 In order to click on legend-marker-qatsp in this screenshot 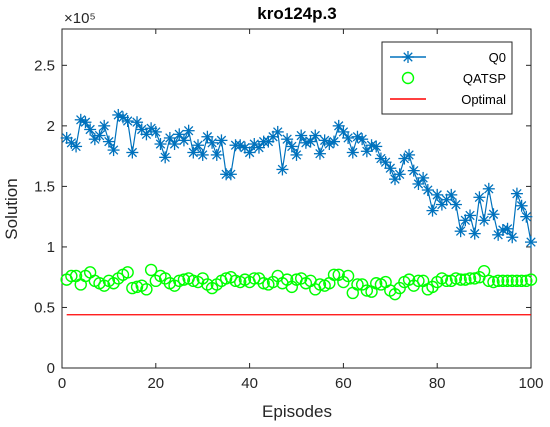, I will do `click(408, 78)`.